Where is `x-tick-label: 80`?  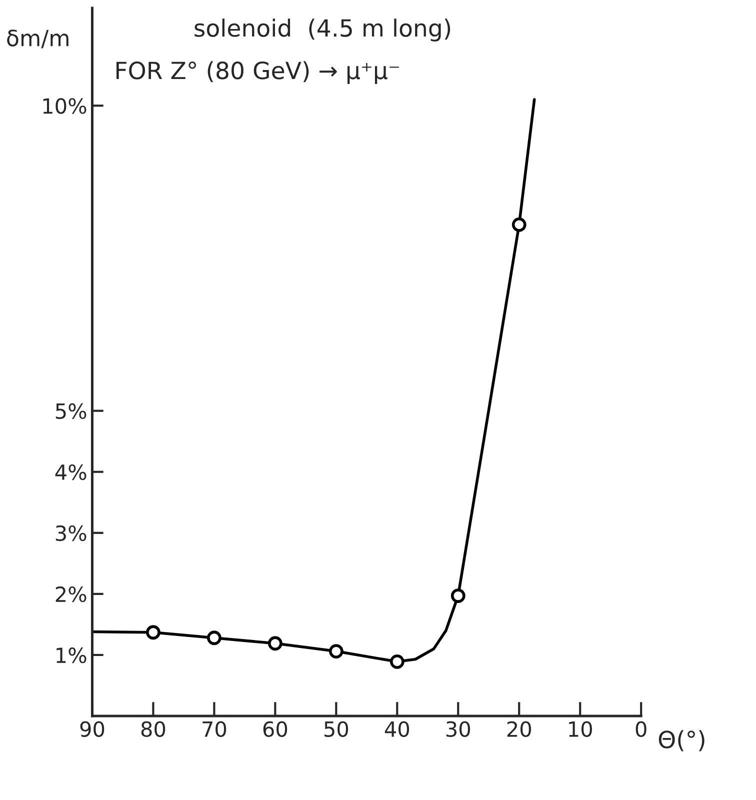
x-tick-label: 80 is located at coordinates (153, 729).